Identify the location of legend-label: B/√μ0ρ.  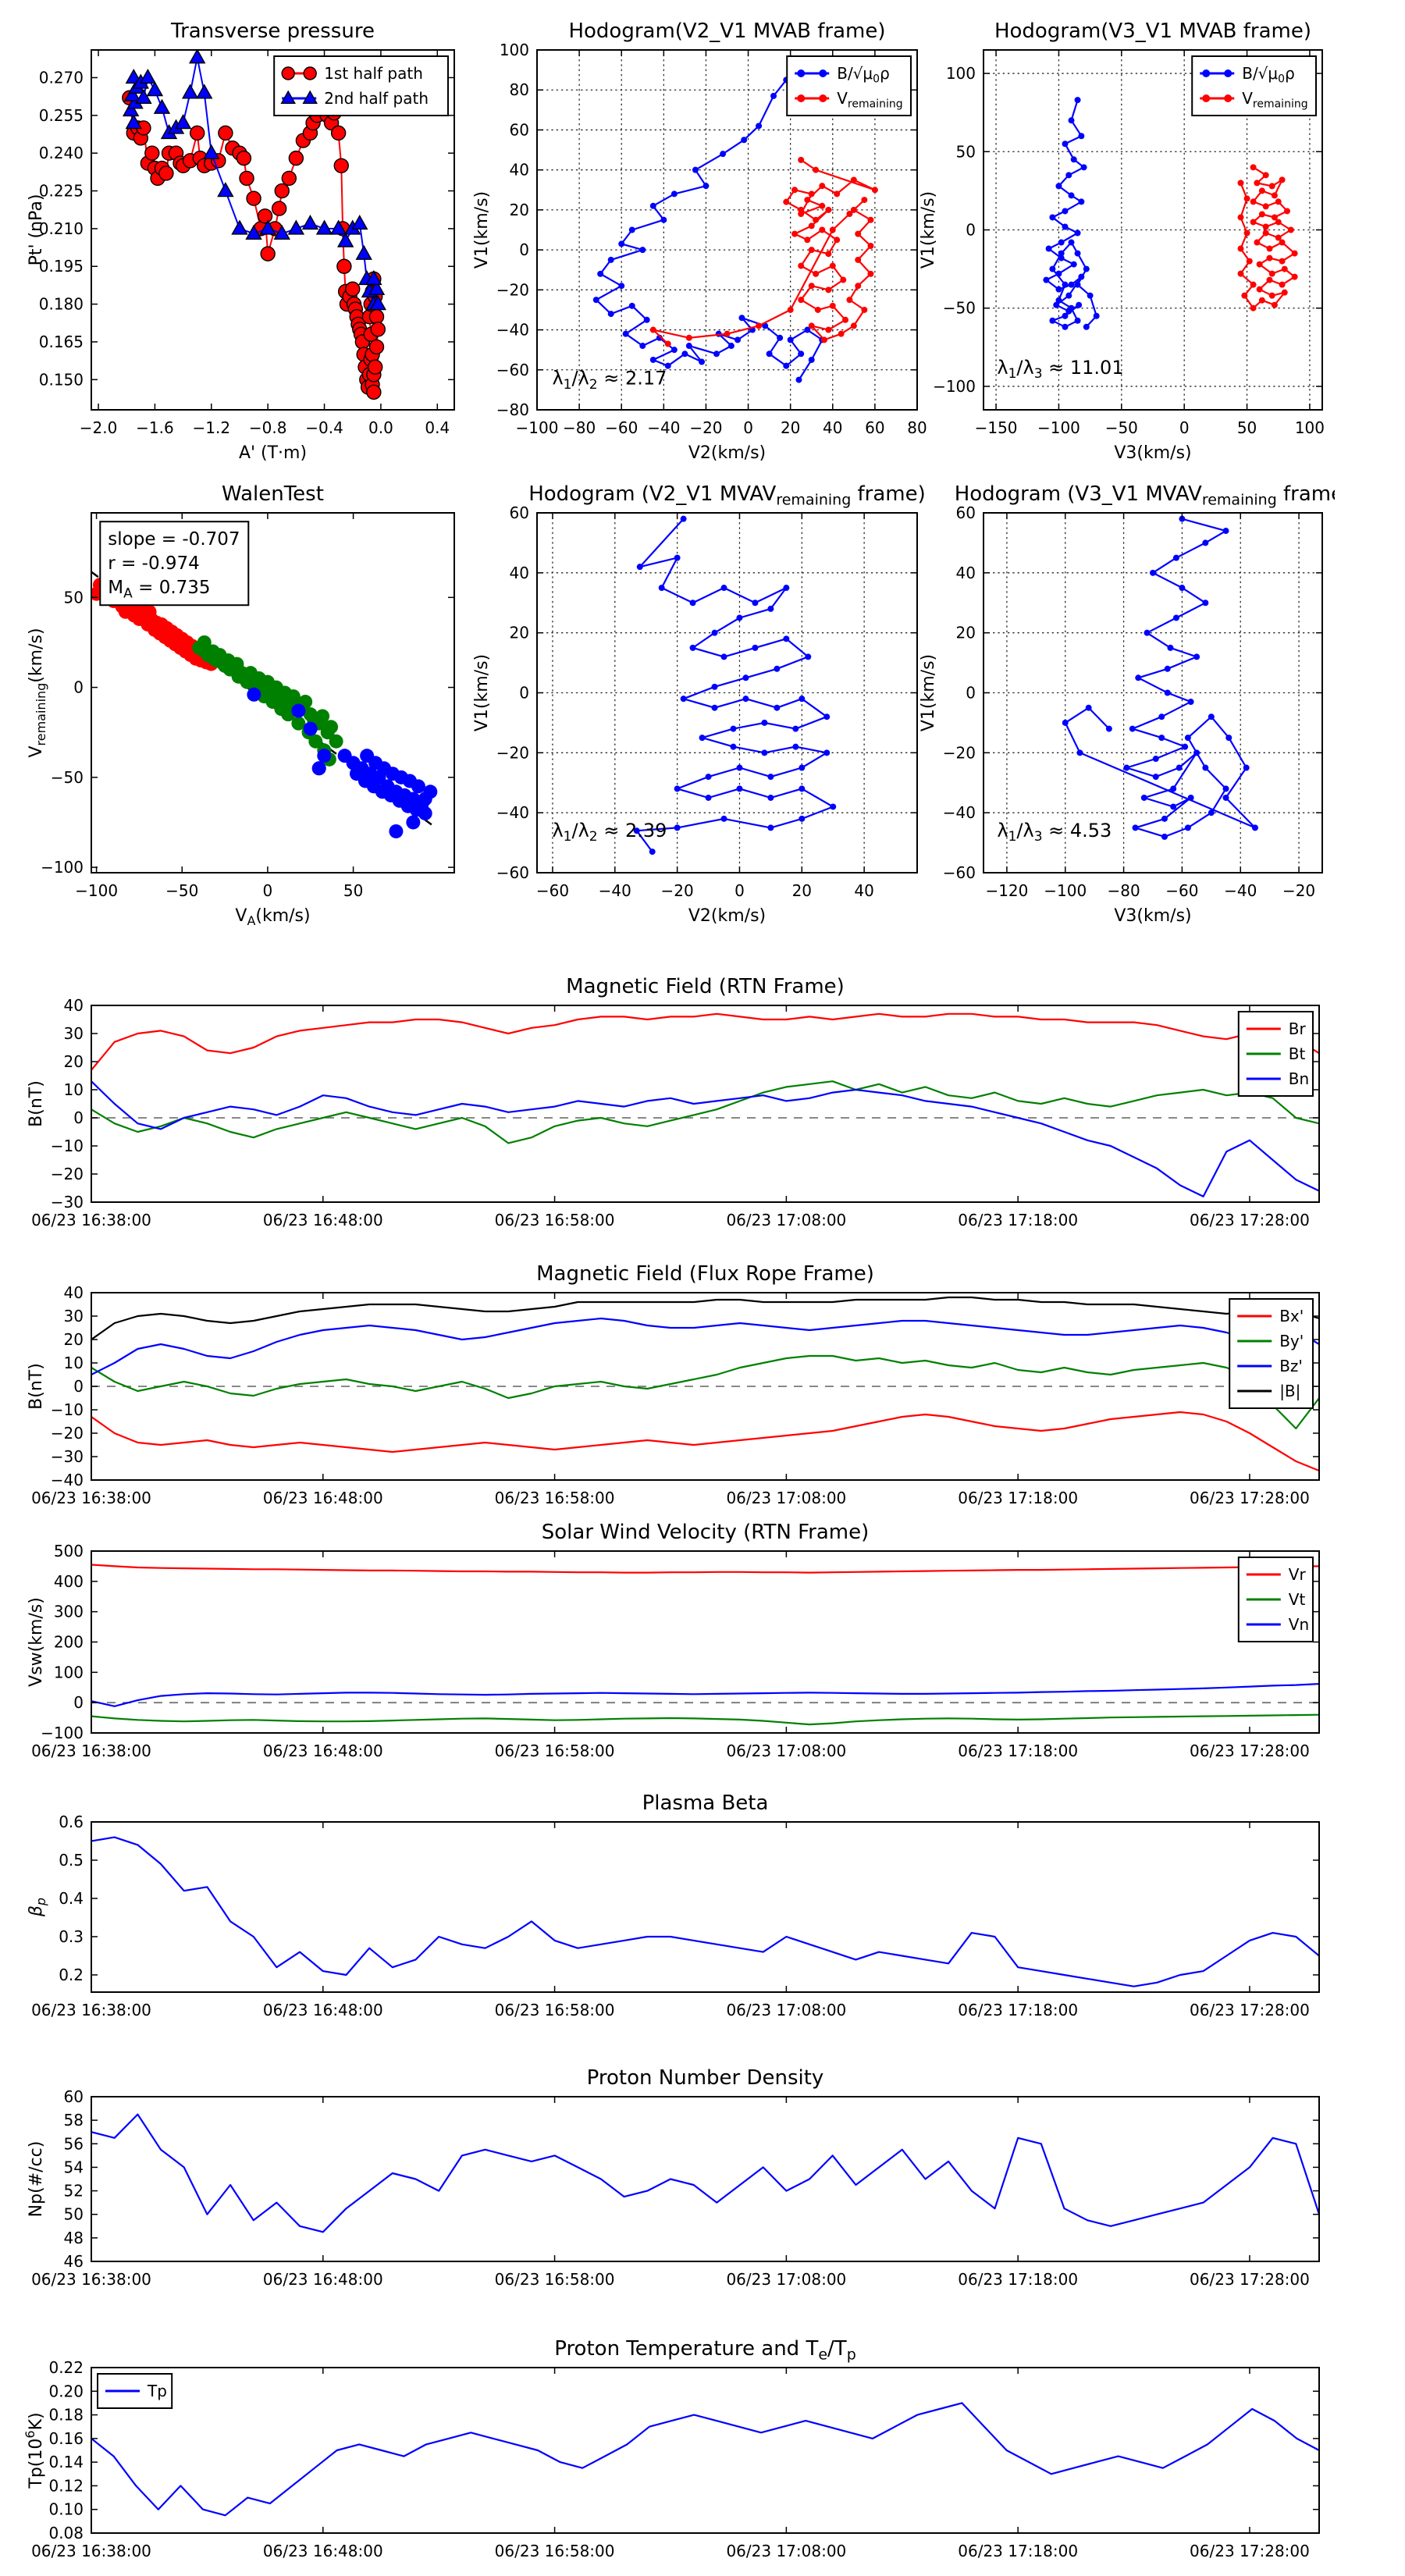
(864, 74).